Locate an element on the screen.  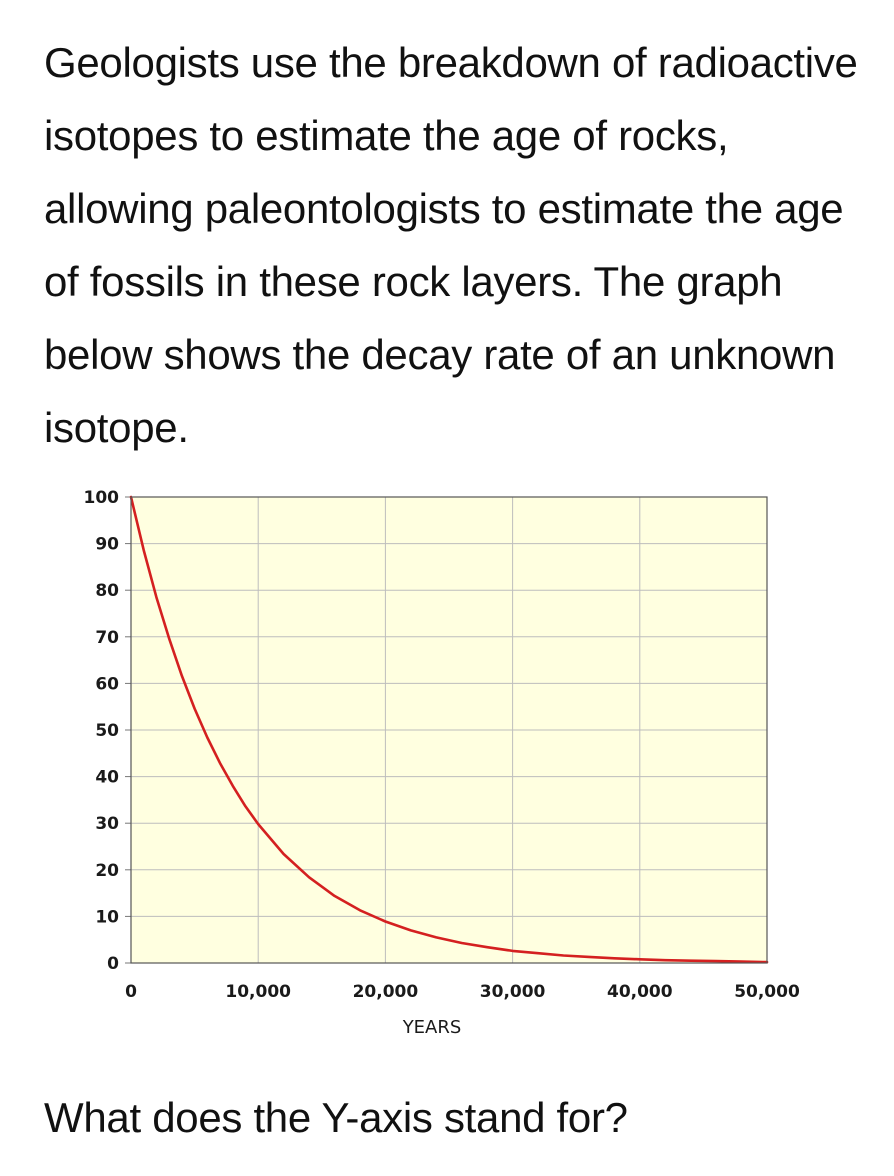
y-tick-label: 50 is located at coordinates (107, 731).